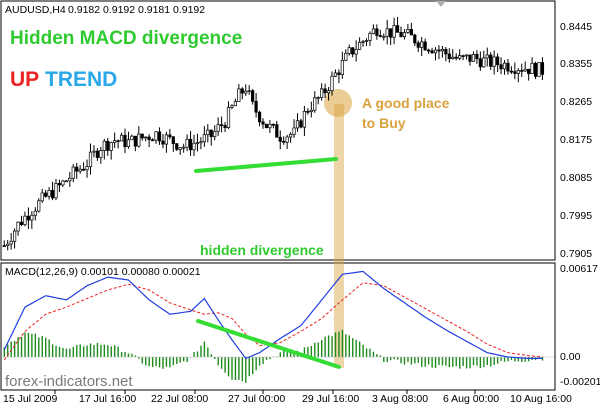 This screenshot has height=409, width=600. What do you see at coordinates (441, 4) in the screenshot?
I see `chart-shift-marker` at bounding box center [441, 4].